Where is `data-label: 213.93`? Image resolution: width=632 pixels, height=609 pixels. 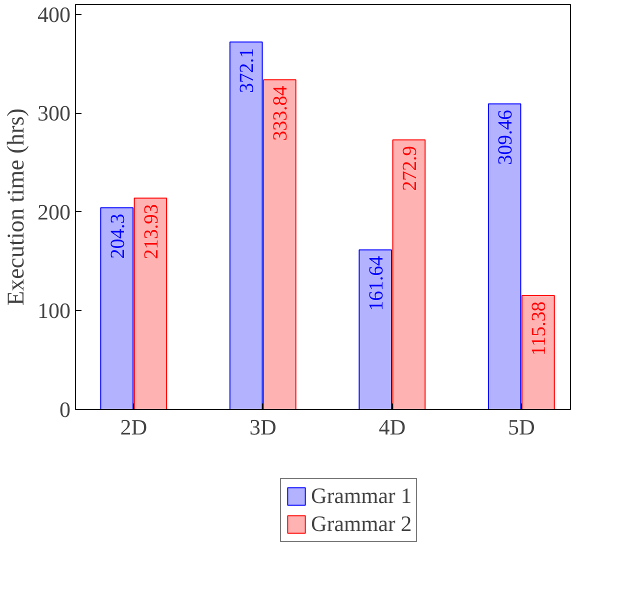 data-label: 213.93 is located at coordinates (151, 232).